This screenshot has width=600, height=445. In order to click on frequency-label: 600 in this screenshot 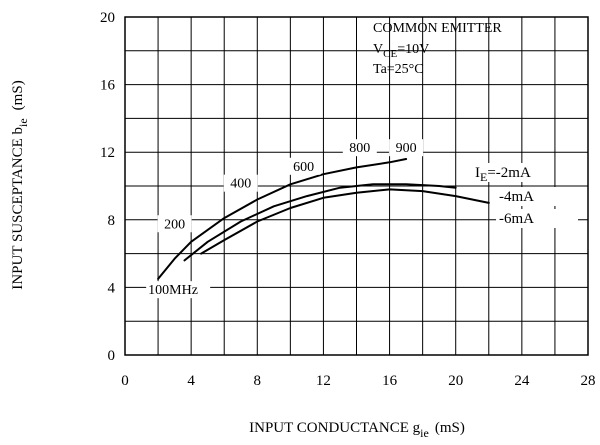, I will do `click(303, 167)`.